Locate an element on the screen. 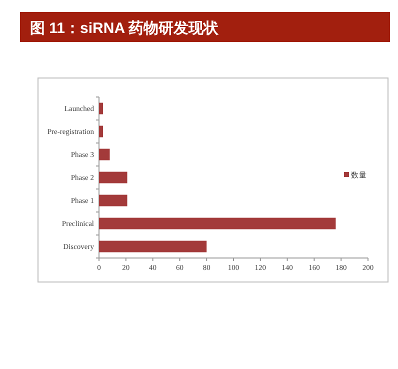 The image size is (398, 369). chart-title: 图 11：siRNA 药物研发现状 is located at coordinates (125, 28).